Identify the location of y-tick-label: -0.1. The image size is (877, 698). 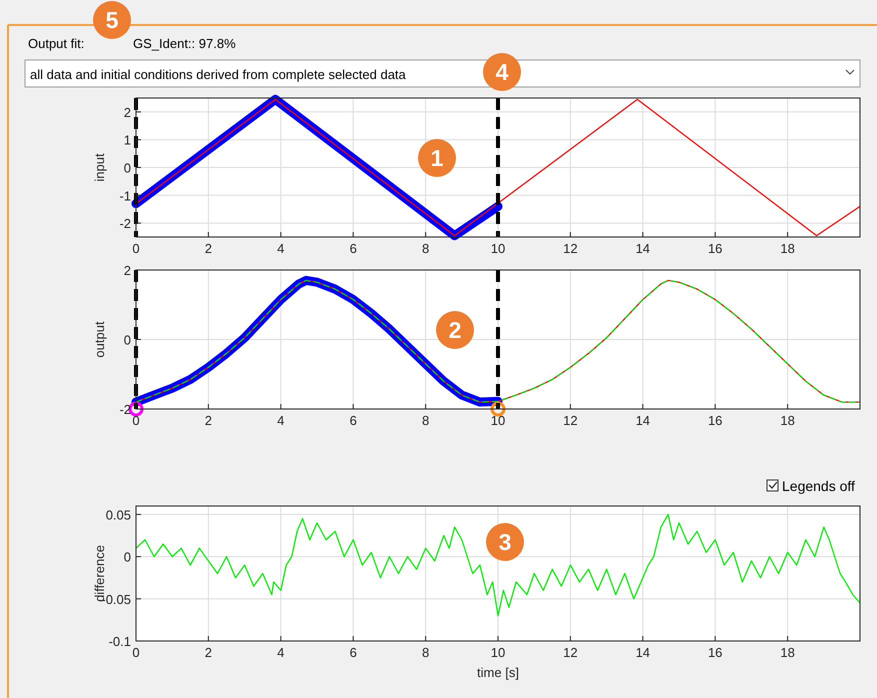
(119, 641).